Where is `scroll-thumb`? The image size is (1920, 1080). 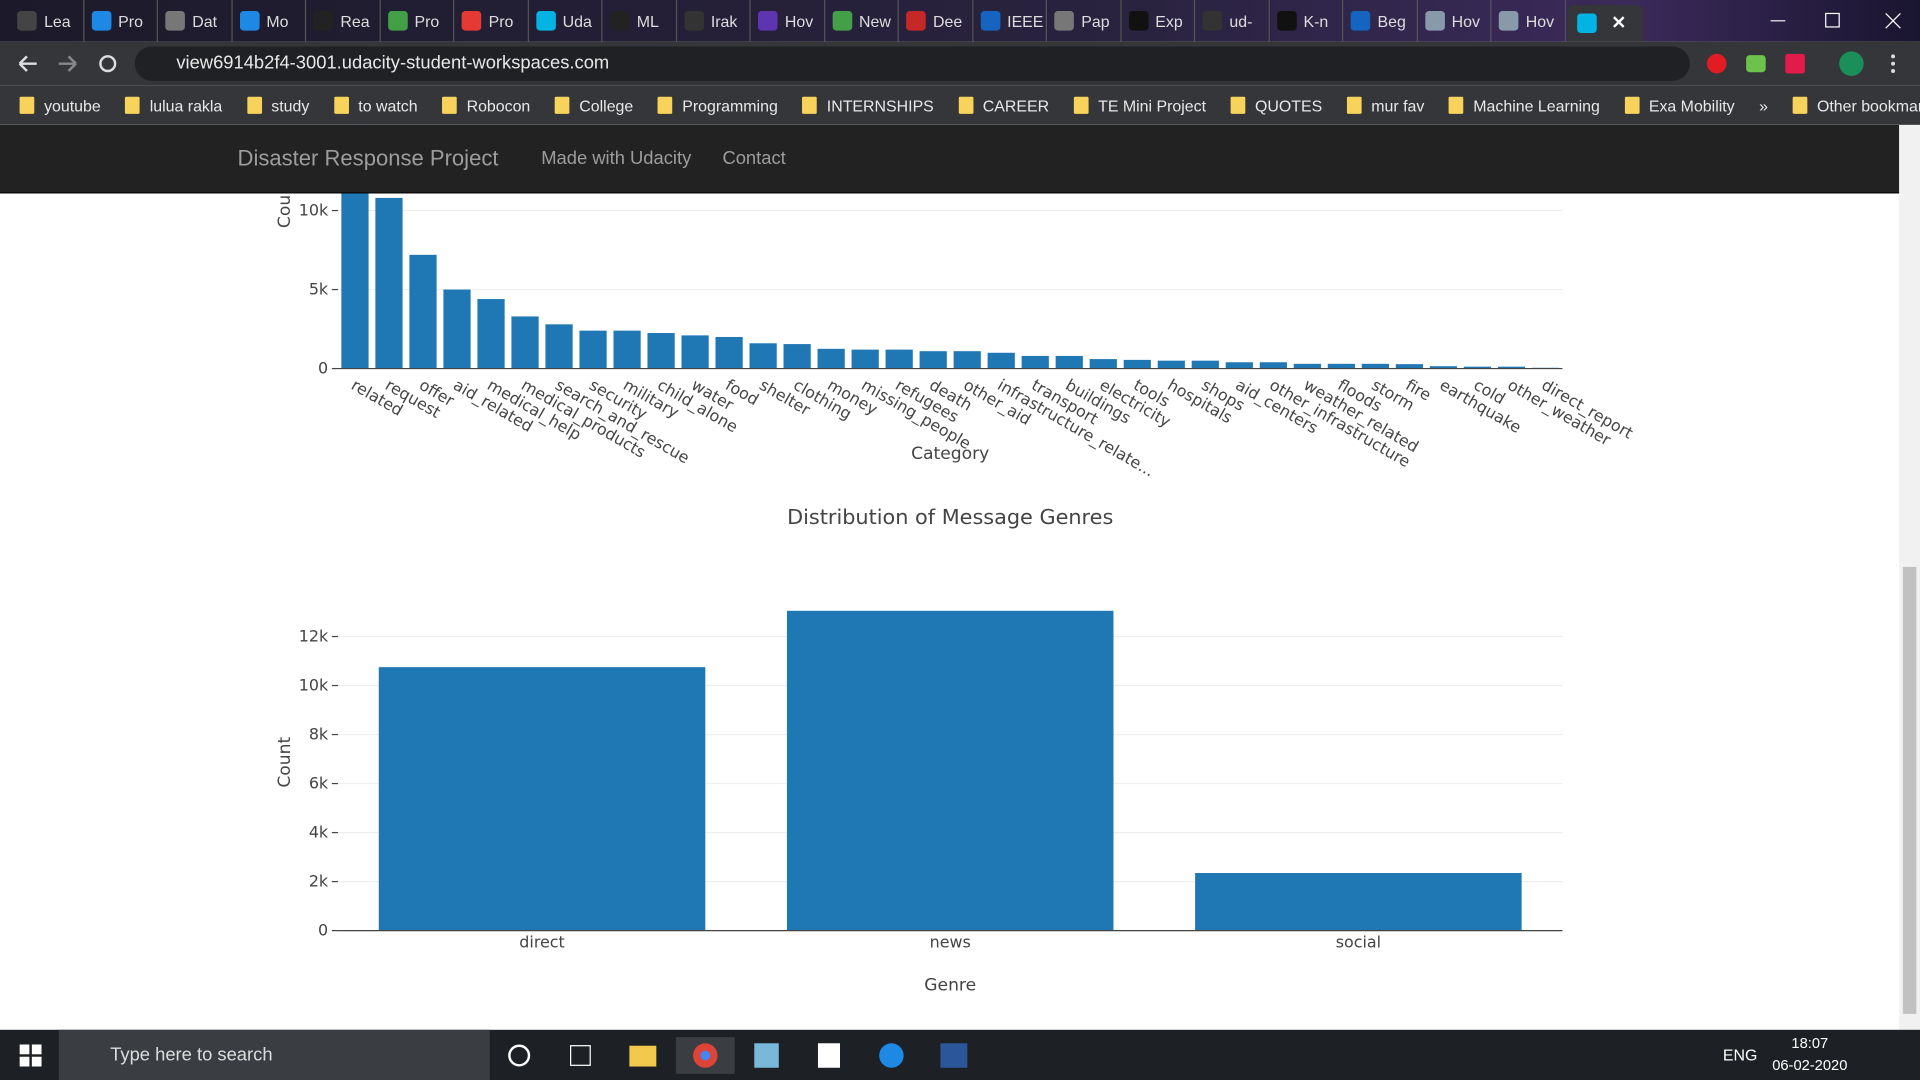
scroll-thumb is located at coordinates (1909, 790).